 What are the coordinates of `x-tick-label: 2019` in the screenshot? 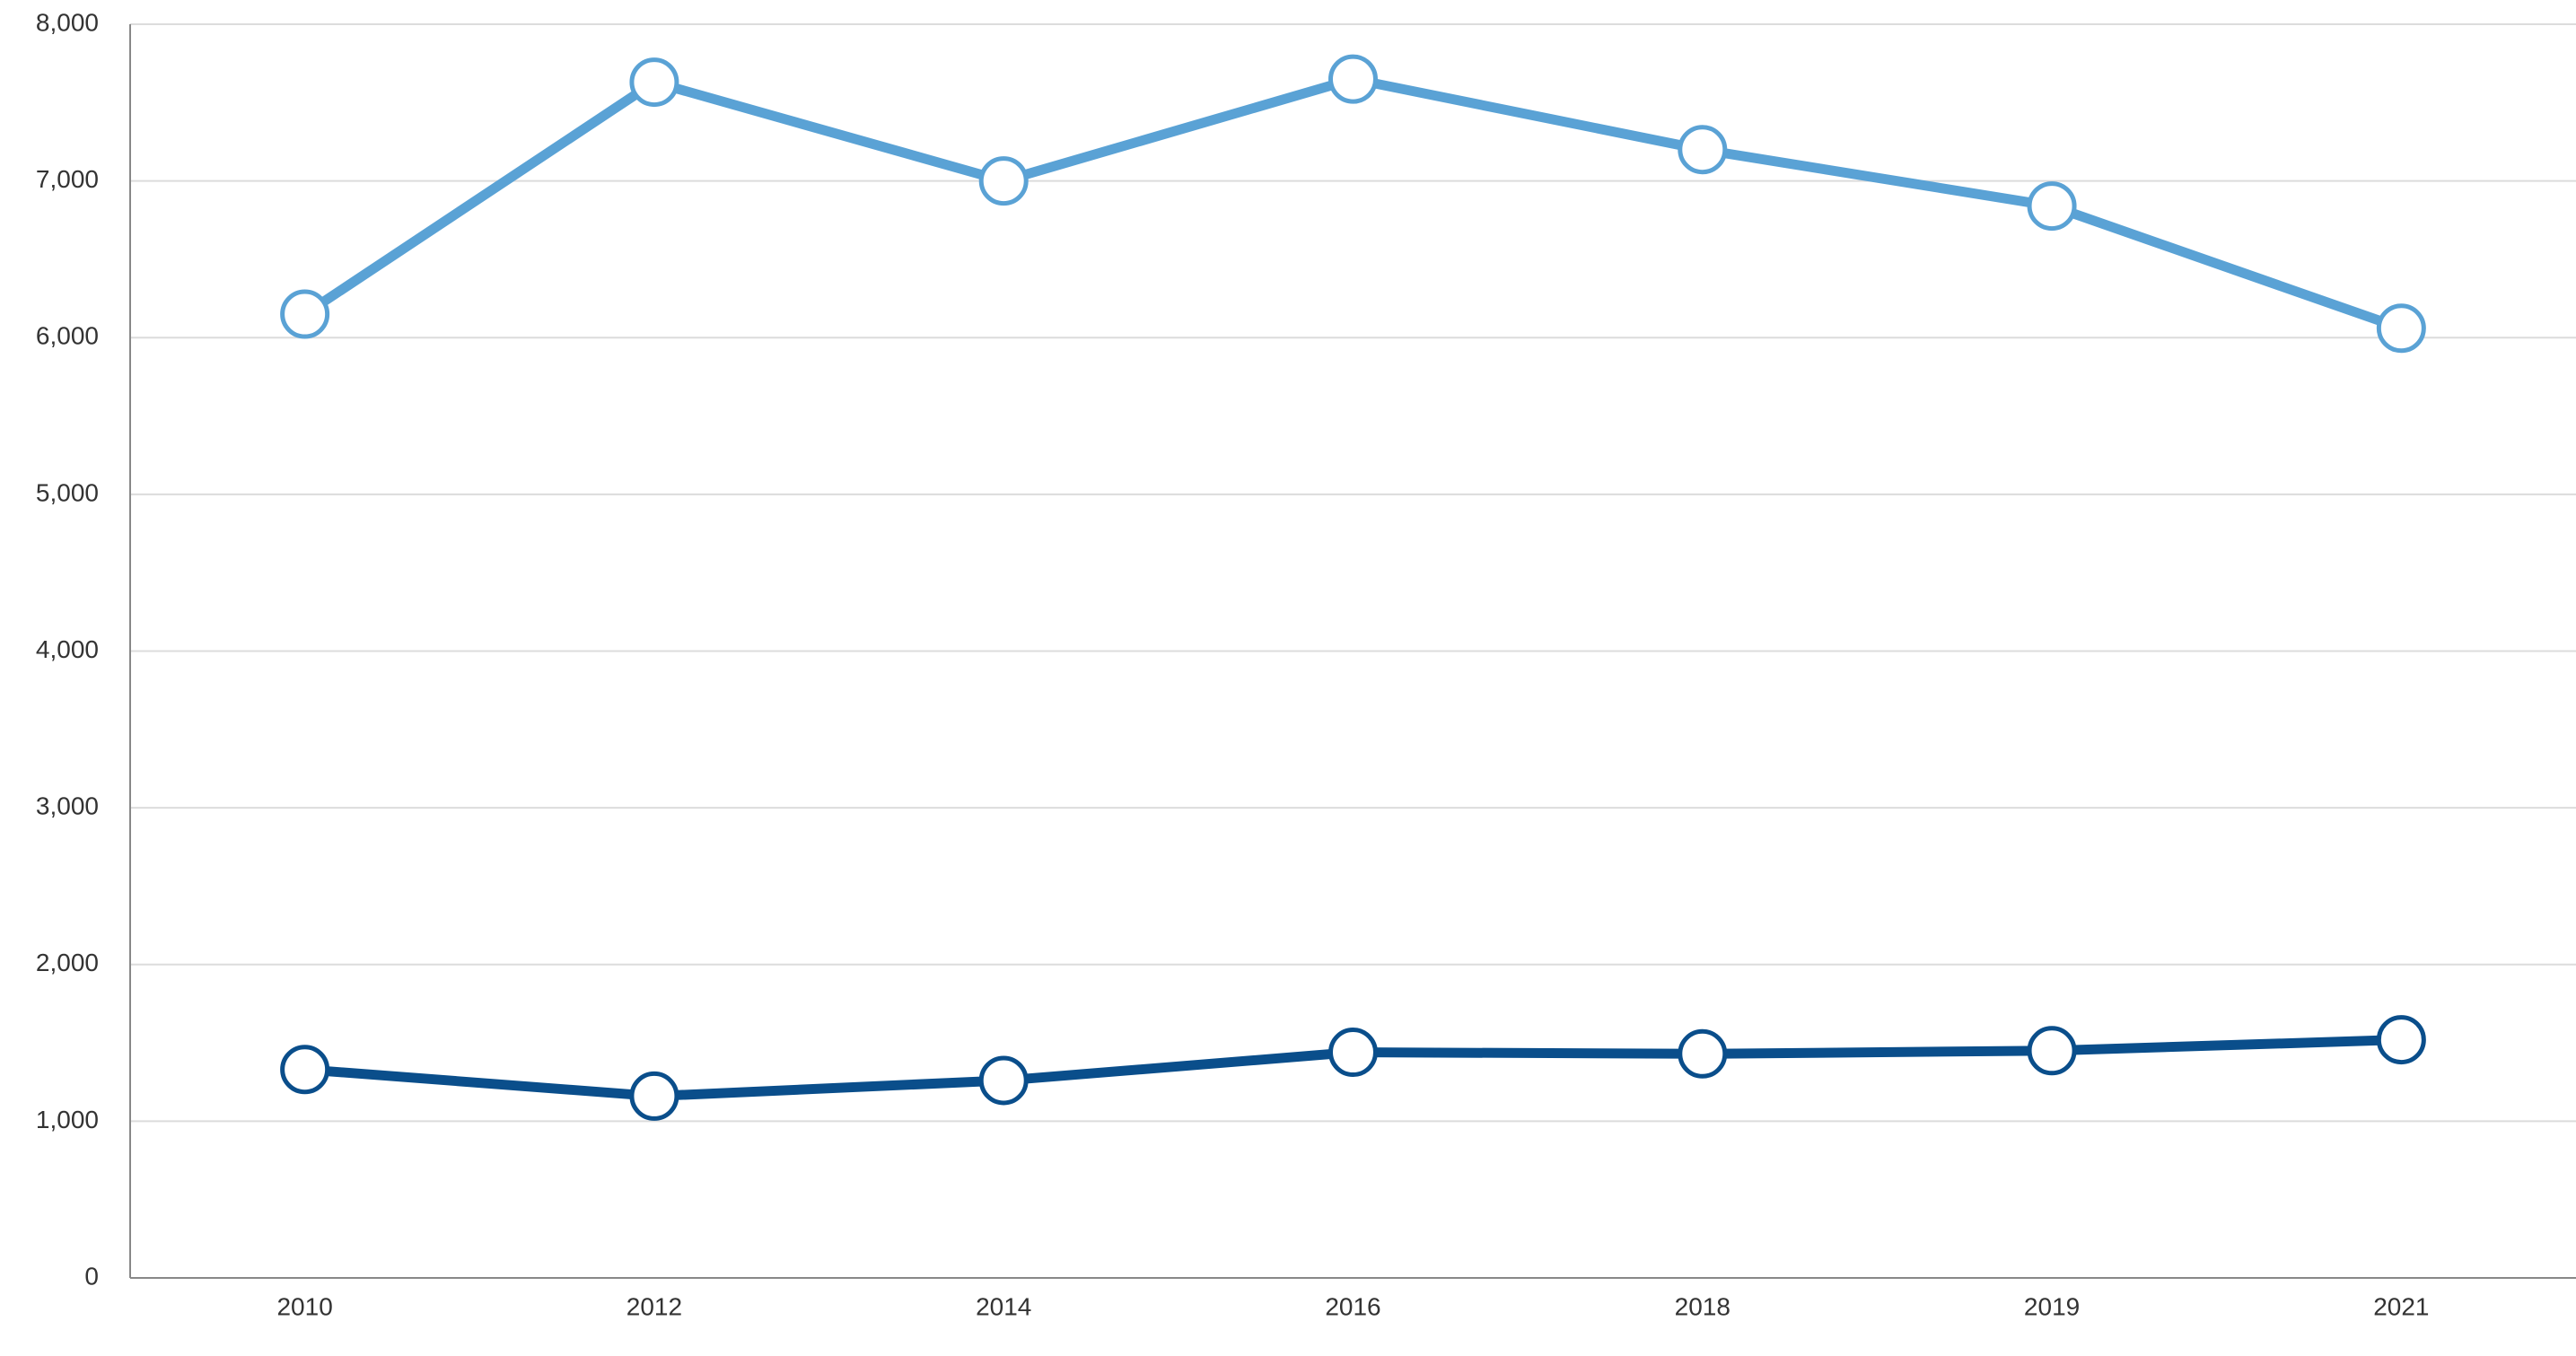 It's located at (2052, 1306).